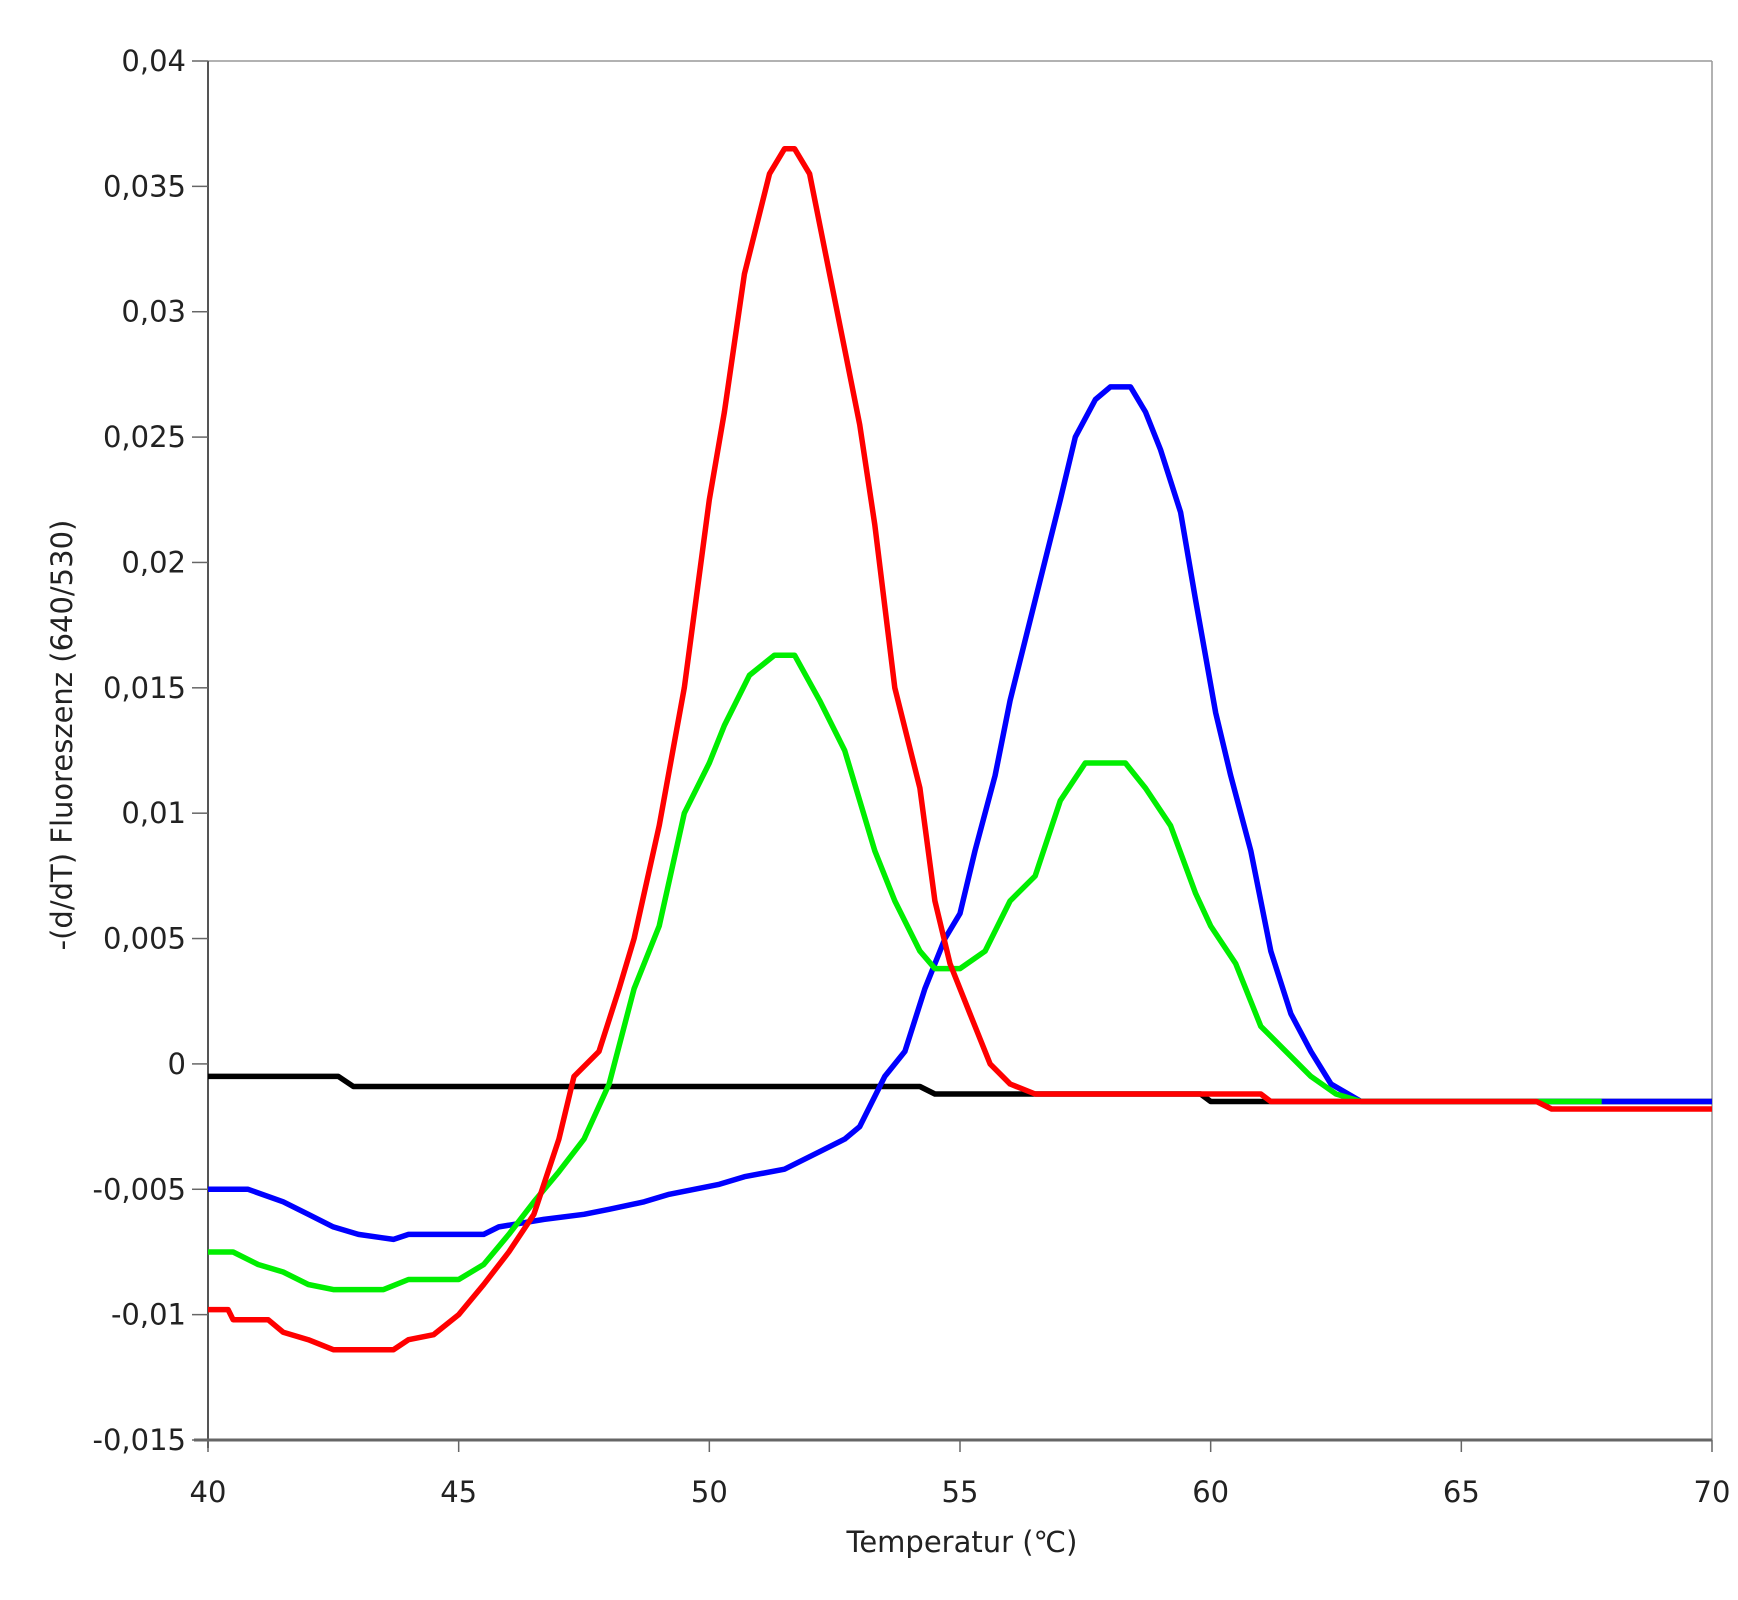 The width and height of the screenshot is (1738, 1600). What do you see at coordinates (144, 688) in the screenshot?
I see `y-tick-label: 0,015` at bounding box center [144, 688].